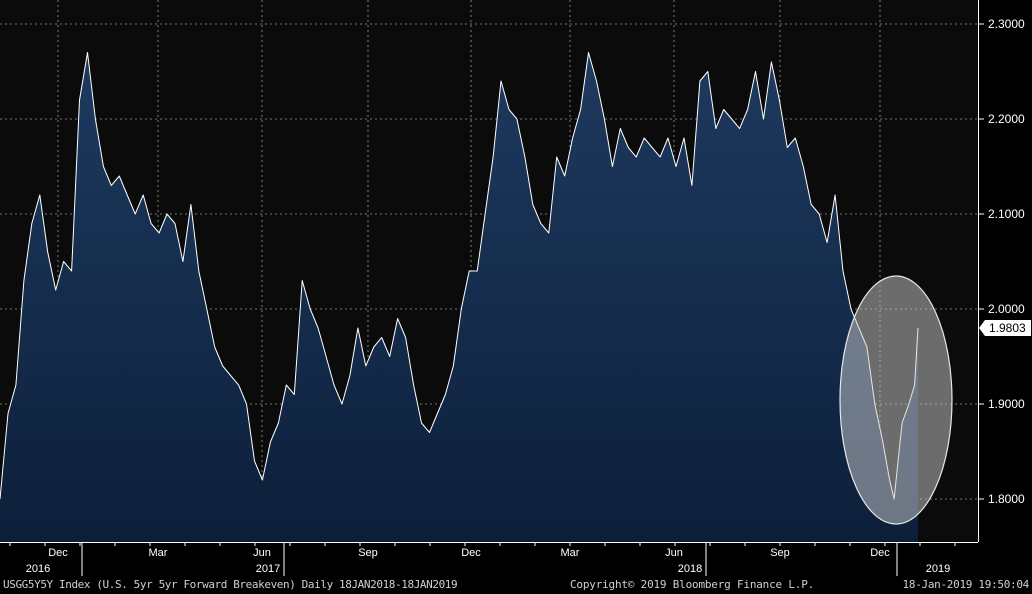 This screenshot has height=594, width=1032. I want to click on highlight-ellipse, so click(896, 400).